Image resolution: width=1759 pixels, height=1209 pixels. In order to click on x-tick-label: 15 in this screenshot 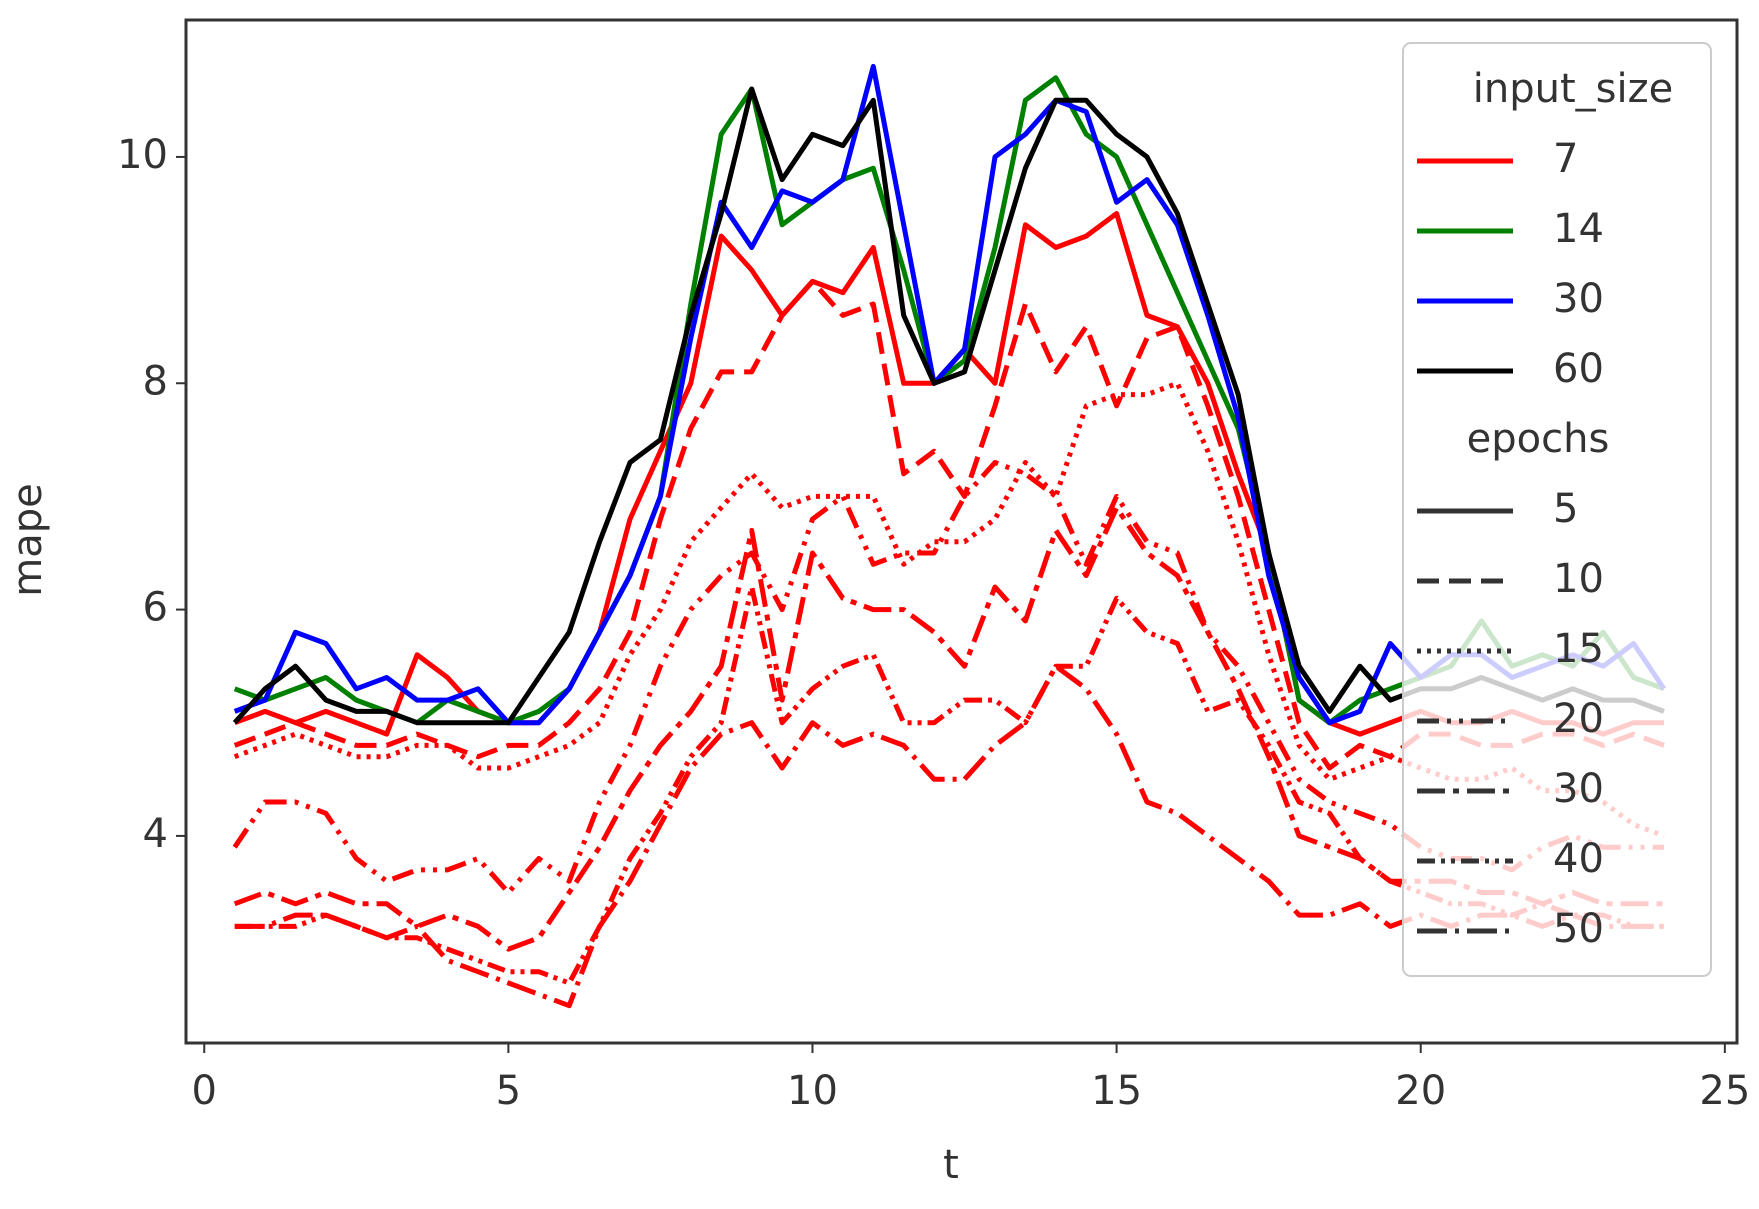, I will do `click(1116, 1091)`.